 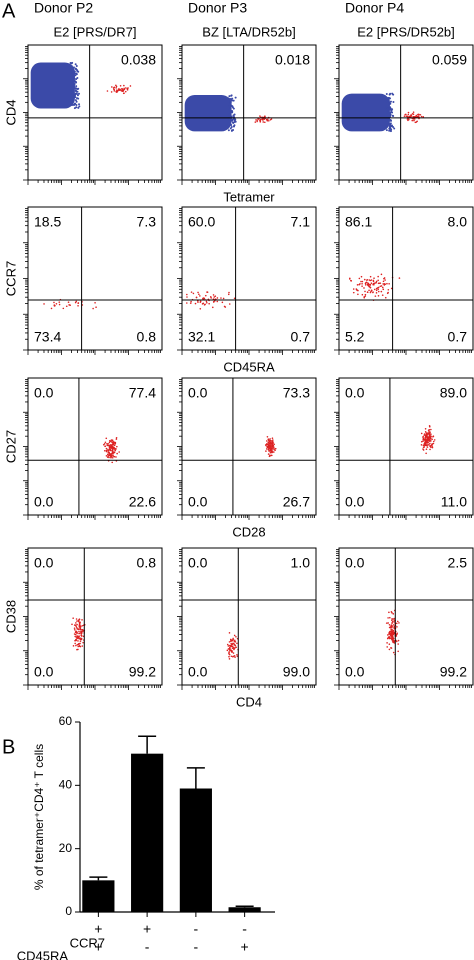 I want to click on quadrant-percent: 0.7, so click(x=458, y=337).